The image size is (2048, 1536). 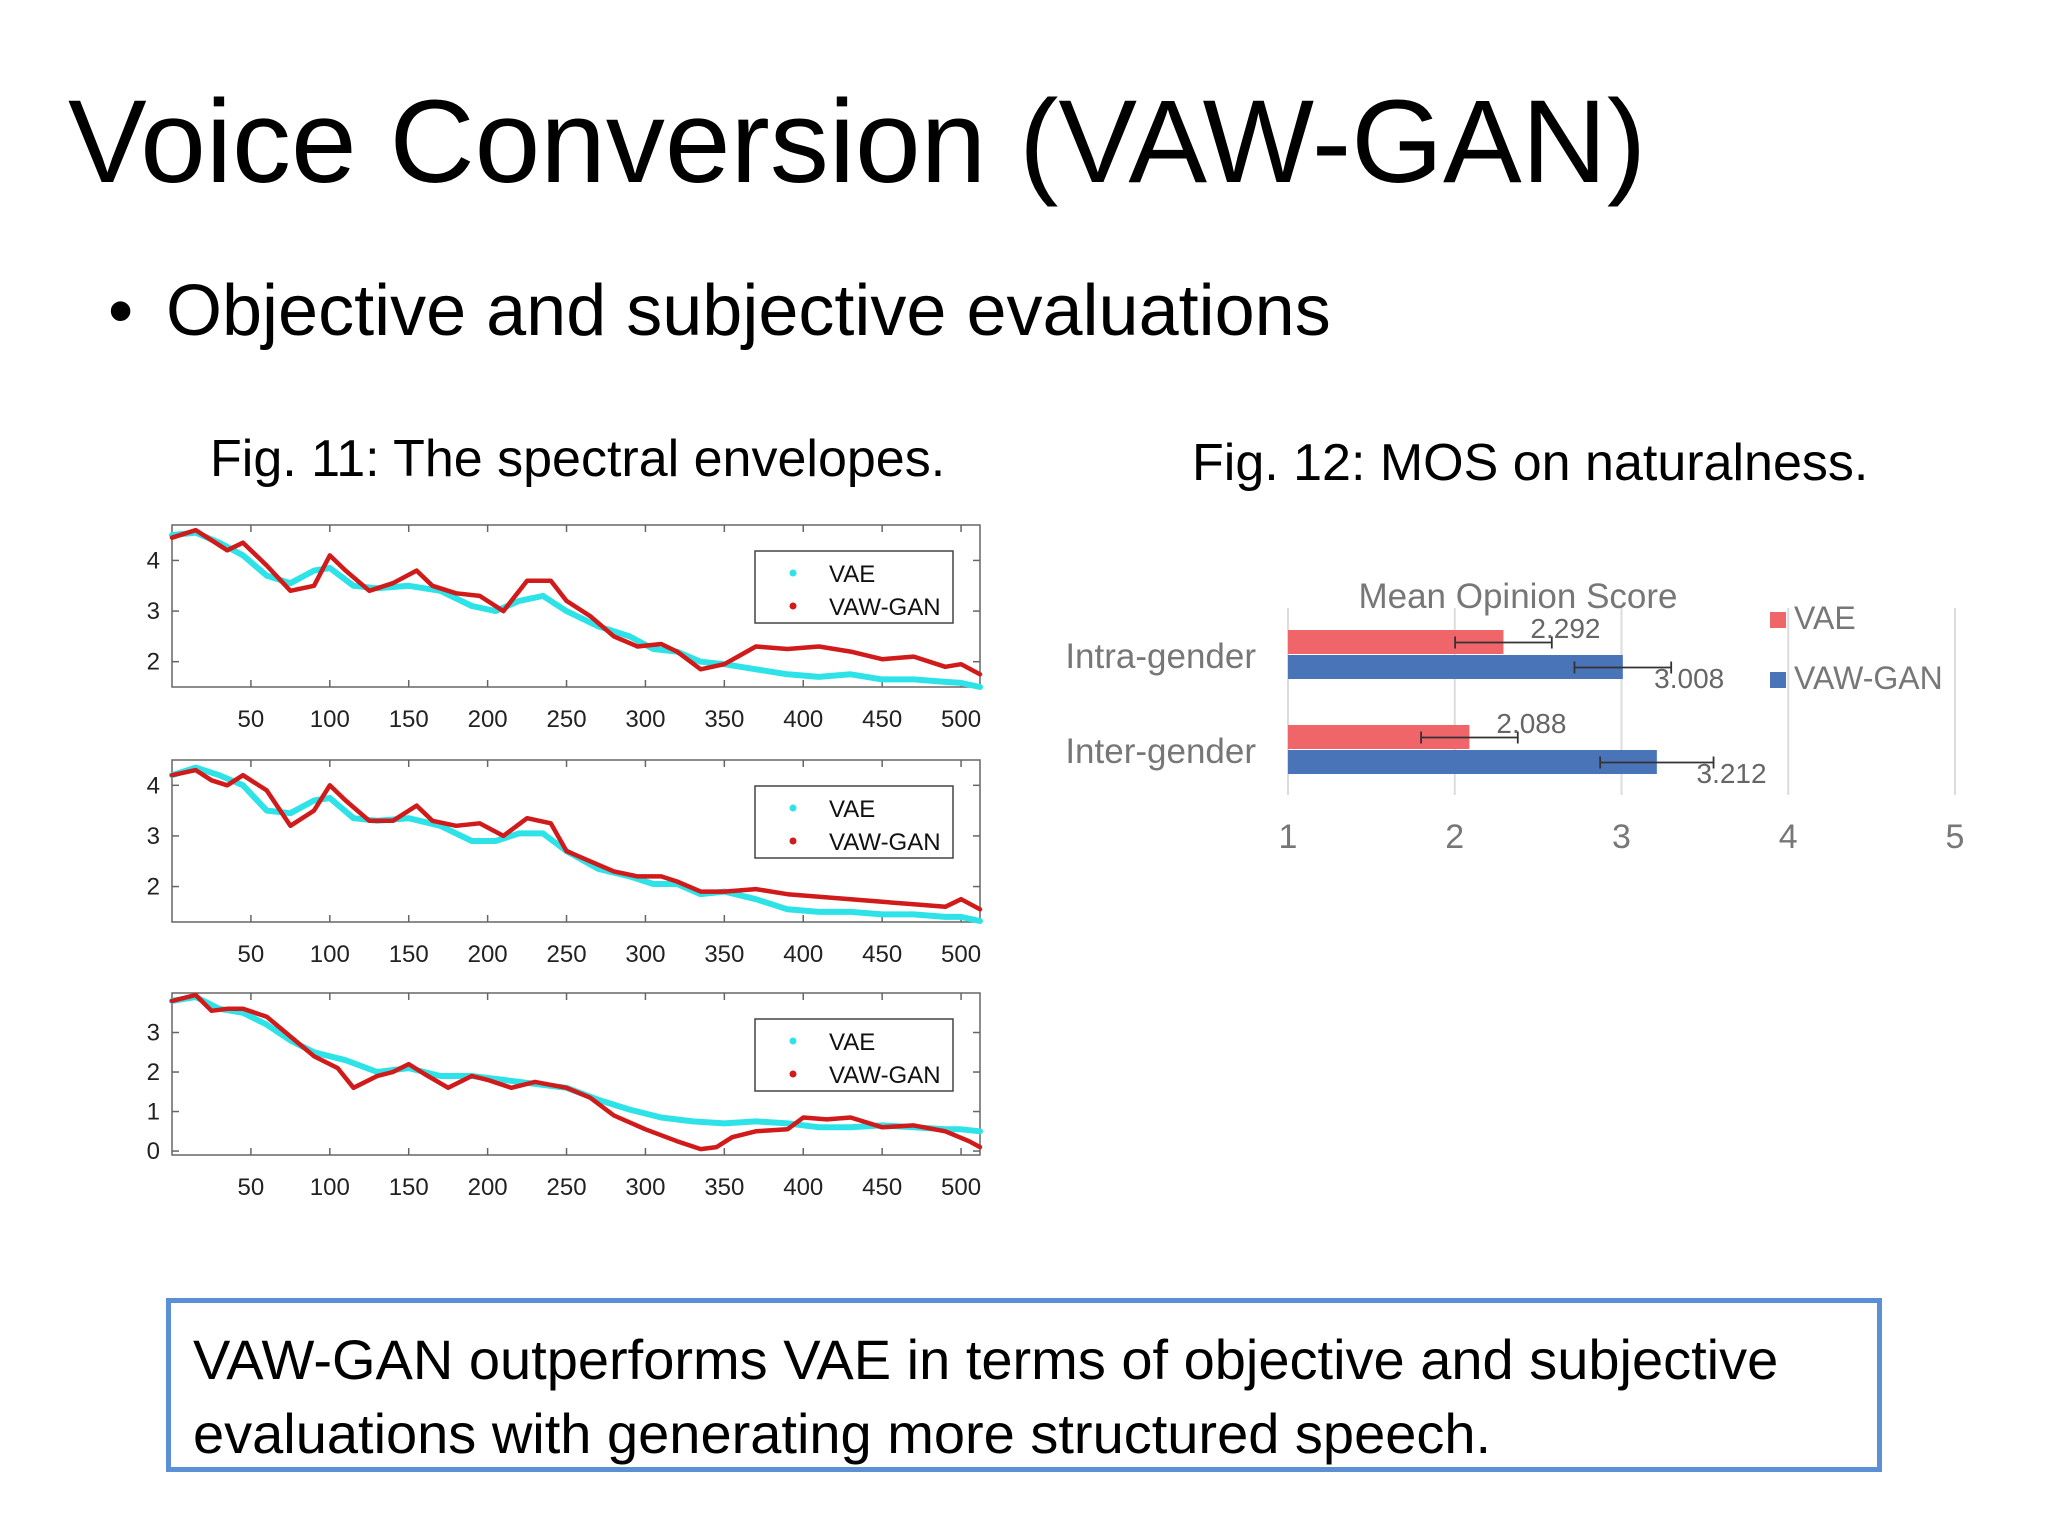 I want to click on x-tick-label: 1, so click(x=1288, y=837).